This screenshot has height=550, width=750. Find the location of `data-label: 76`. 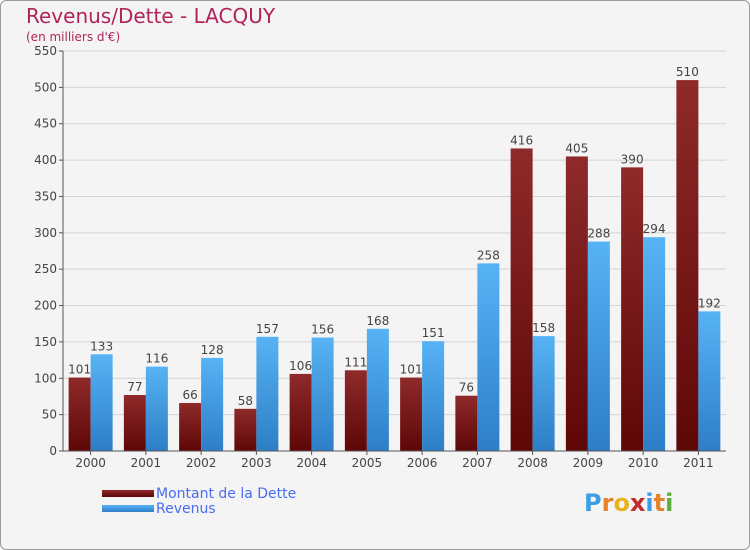

data-label: 76 is located at coordinates (466, 388).